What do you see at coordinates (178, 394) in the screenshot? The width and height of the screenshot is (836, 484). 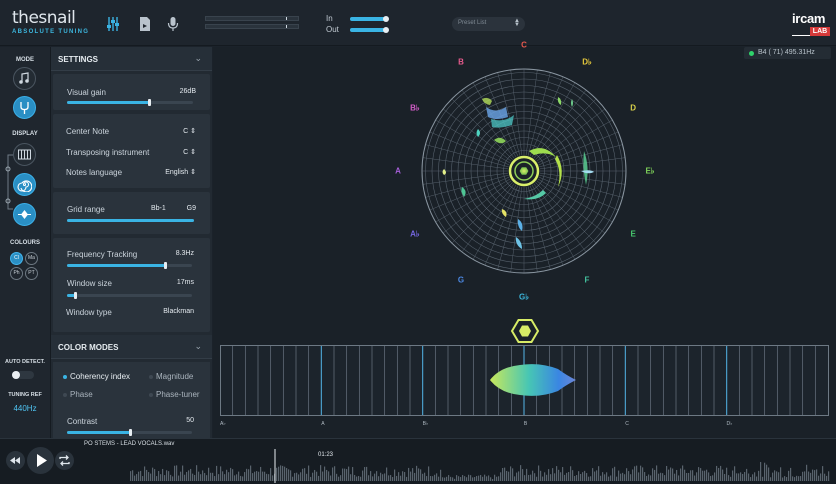 I see `color-mode-phase-tuner: Phase-tuner` at bounding box center [178, 394].